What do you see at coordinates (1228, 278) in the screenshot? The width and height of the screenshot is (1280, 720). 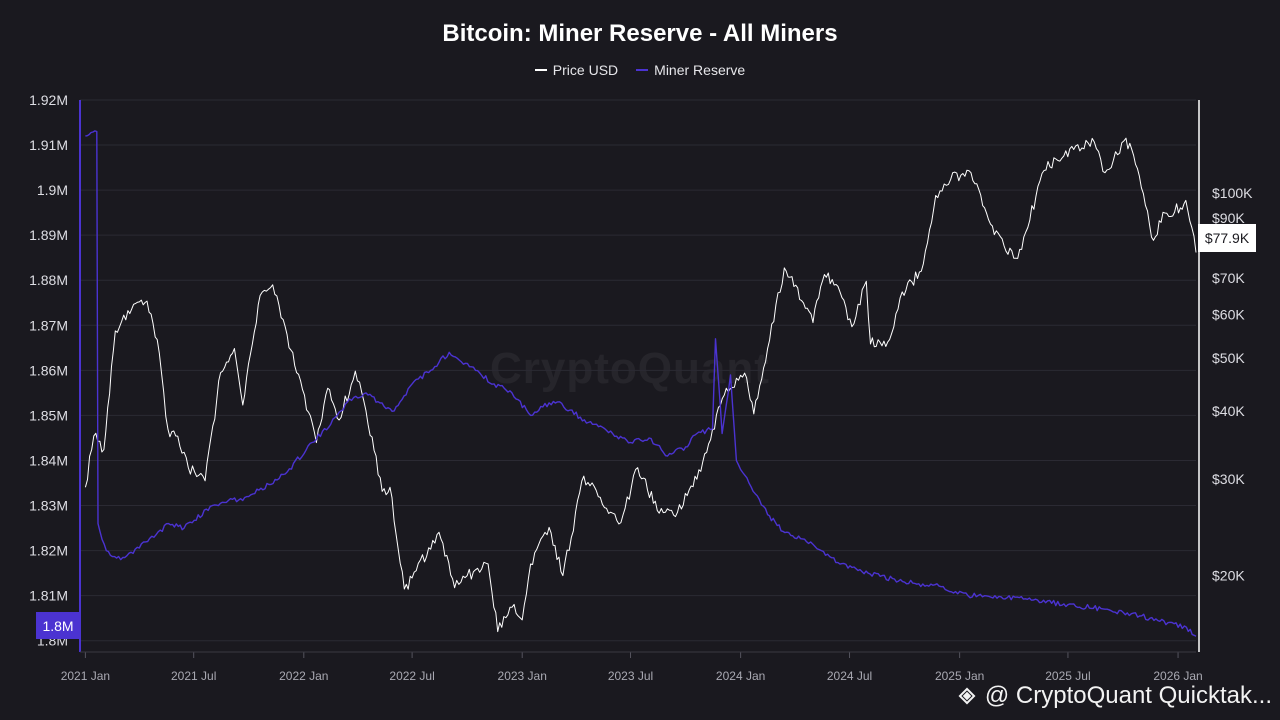 I see `y-right-tick-label: $70K` at bounding box center [1228, 278].